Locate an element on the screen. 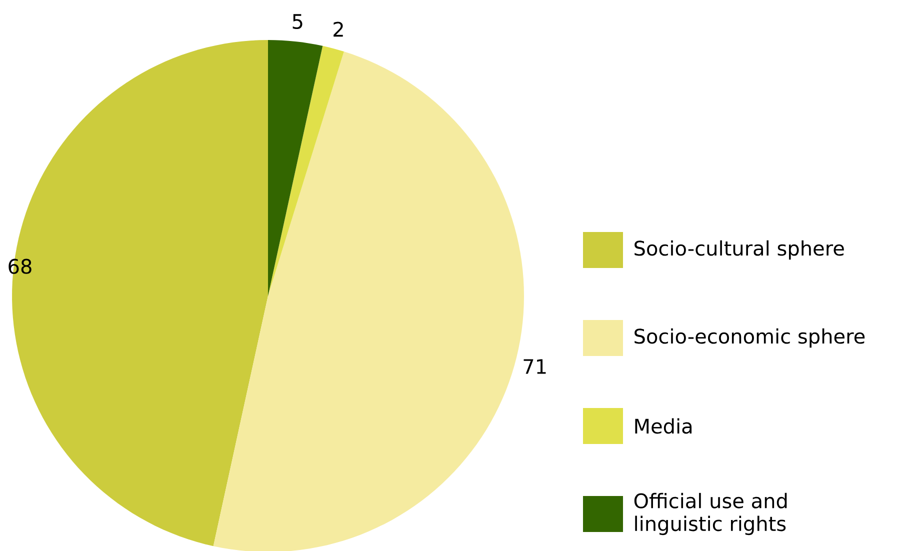  legend-label: Media is located at coordinates (663, 426).